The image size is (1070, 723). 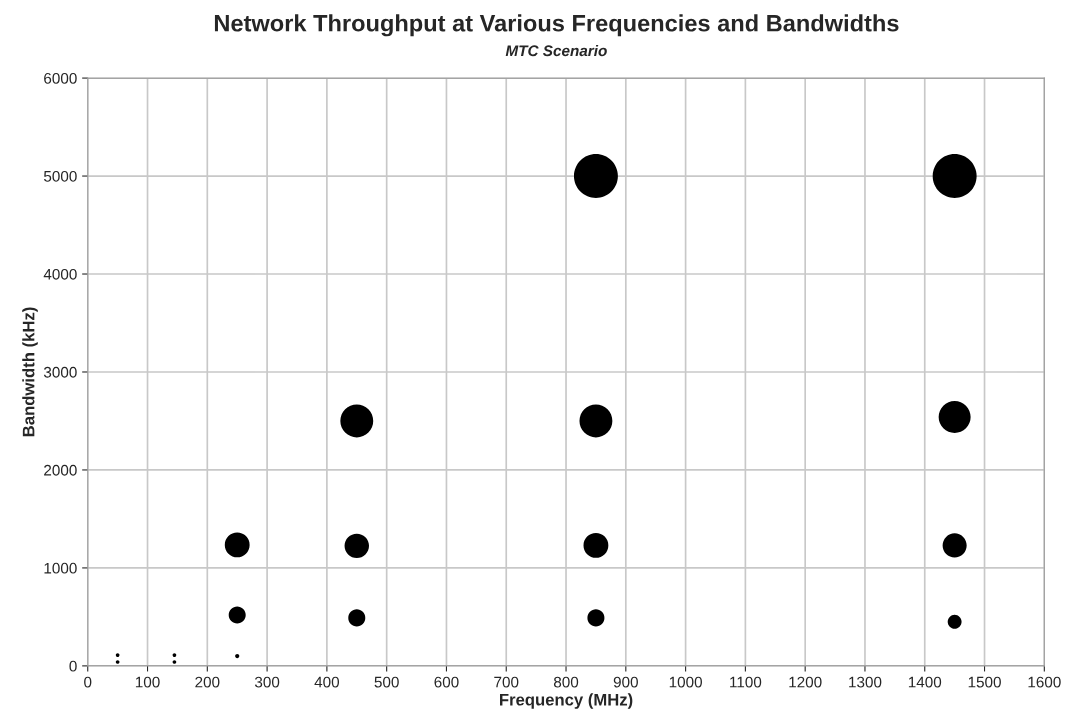 I want to click on x-tick-label: 300, so click(x=267, y=682).